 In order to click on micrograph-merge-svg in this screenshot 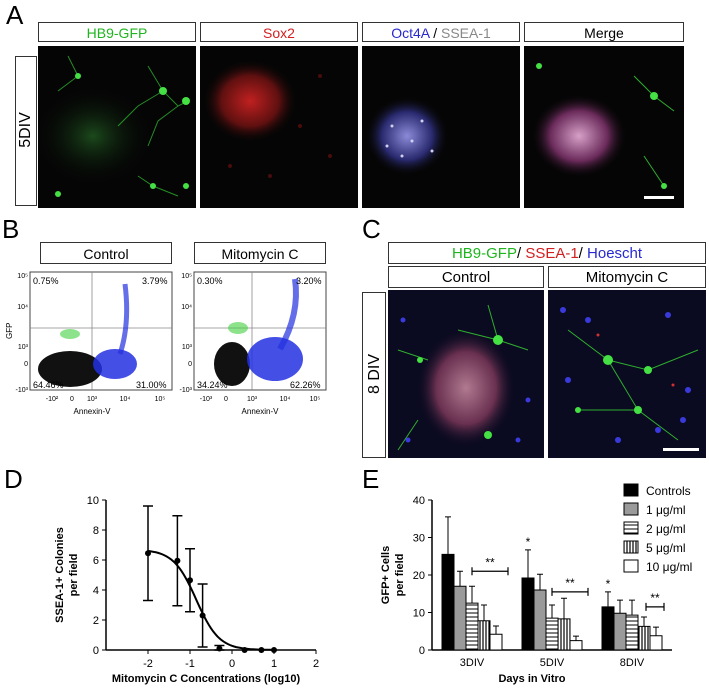, I will do `click(603, 131)`.